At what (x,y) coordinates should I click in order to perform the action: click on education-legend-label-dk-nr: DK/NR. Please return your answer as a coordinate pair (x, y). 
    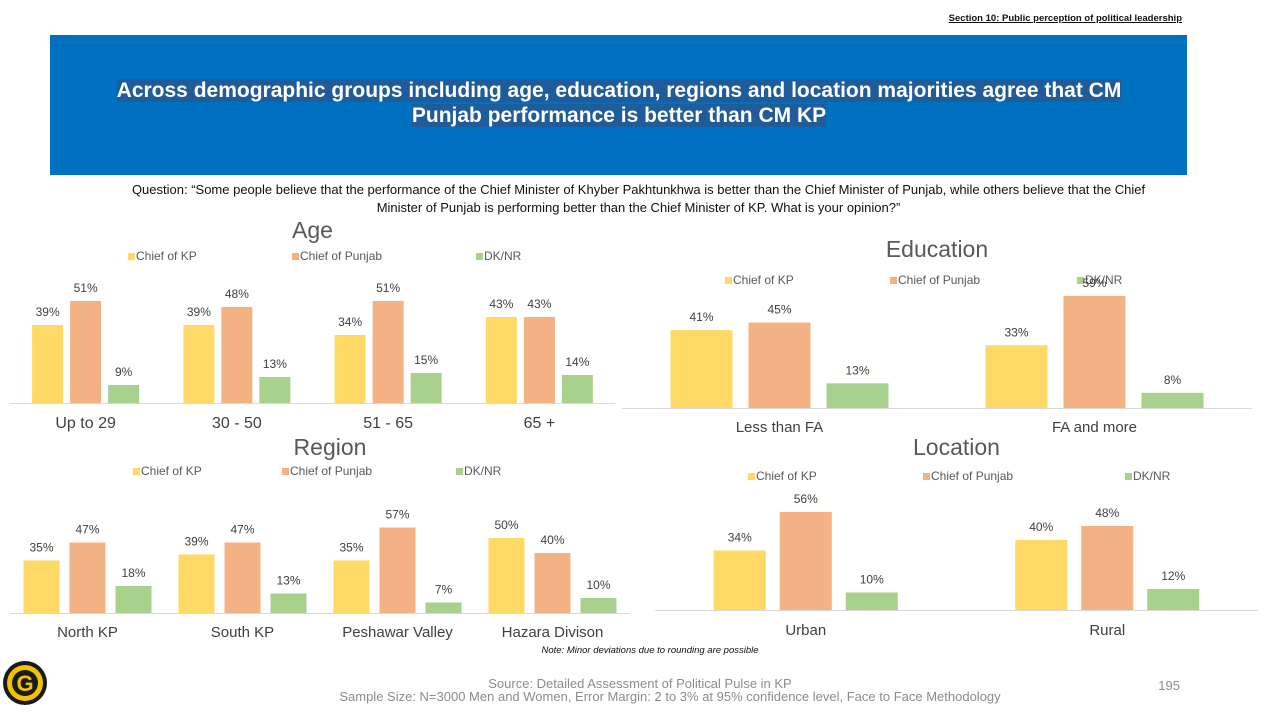
    Looking at the image, I should click on (1104, 280).